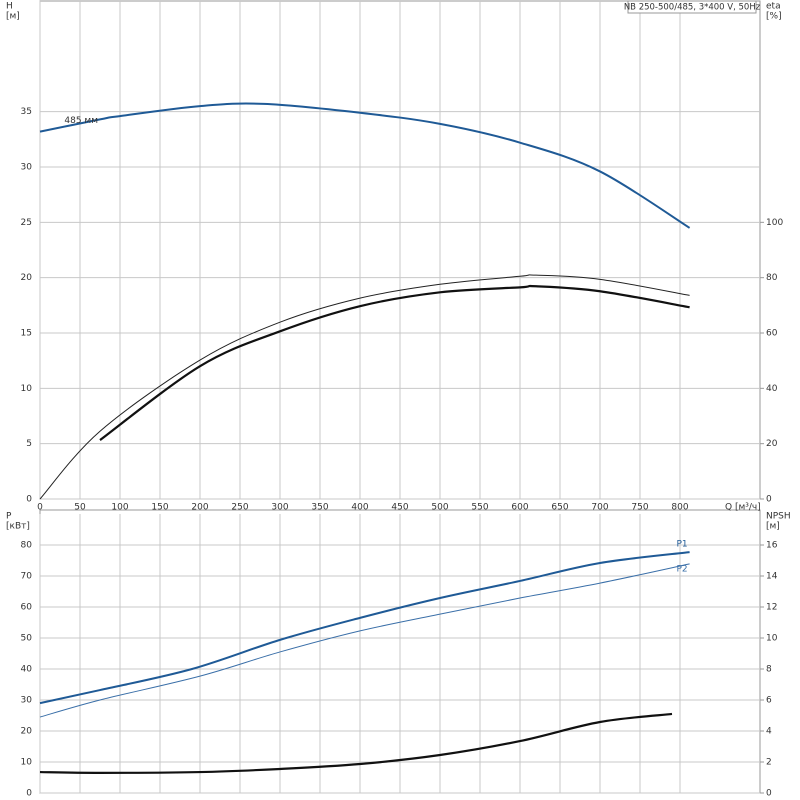  Describe the element at coordinates (27, 639) in the screenshot. I see `y-tick-label: 50` at that location.